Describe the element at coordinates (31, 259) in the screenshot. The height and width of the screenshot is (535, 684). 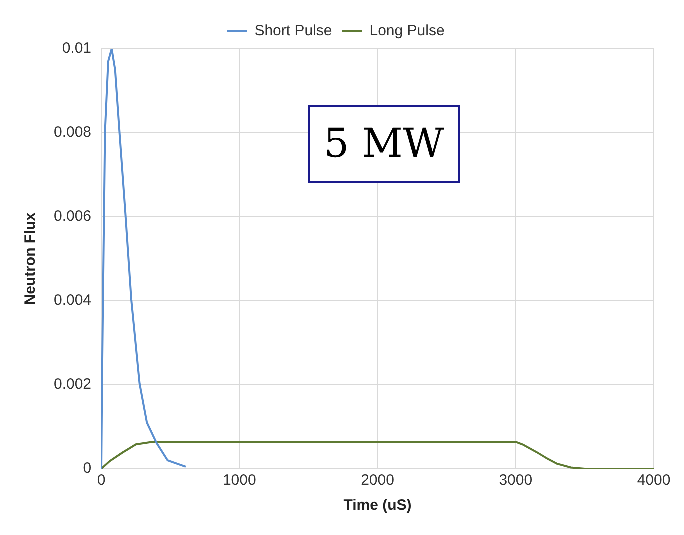
I see `y-axis-title: Neutron Flux` at that location.